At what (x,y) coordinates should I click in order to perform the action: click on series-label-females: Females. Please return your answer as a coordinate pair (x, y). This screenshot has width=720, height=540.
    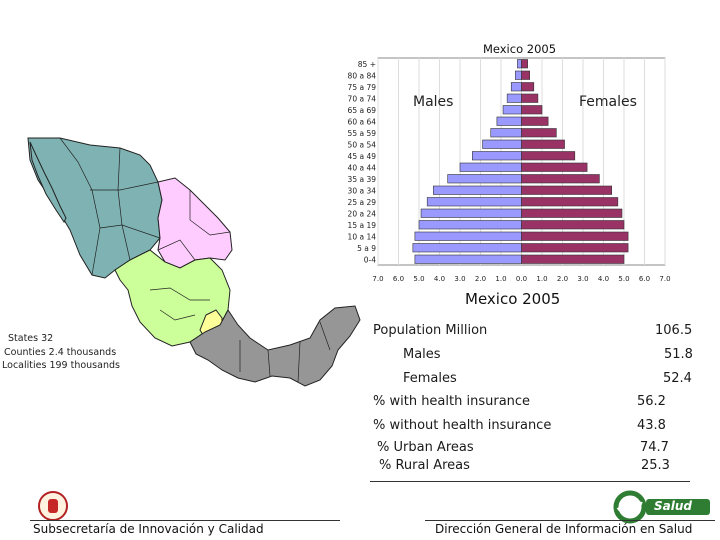
    Looking at the image, I should click on (608, 102).